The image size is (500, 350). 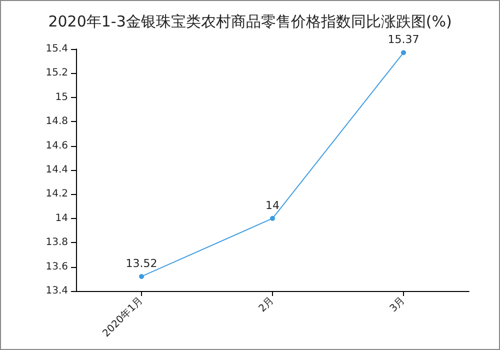 What do you see at coordinates (57, 49) in the screenshot?
I see `y-tick-label: 15.4` at bounding box center [57, 49].